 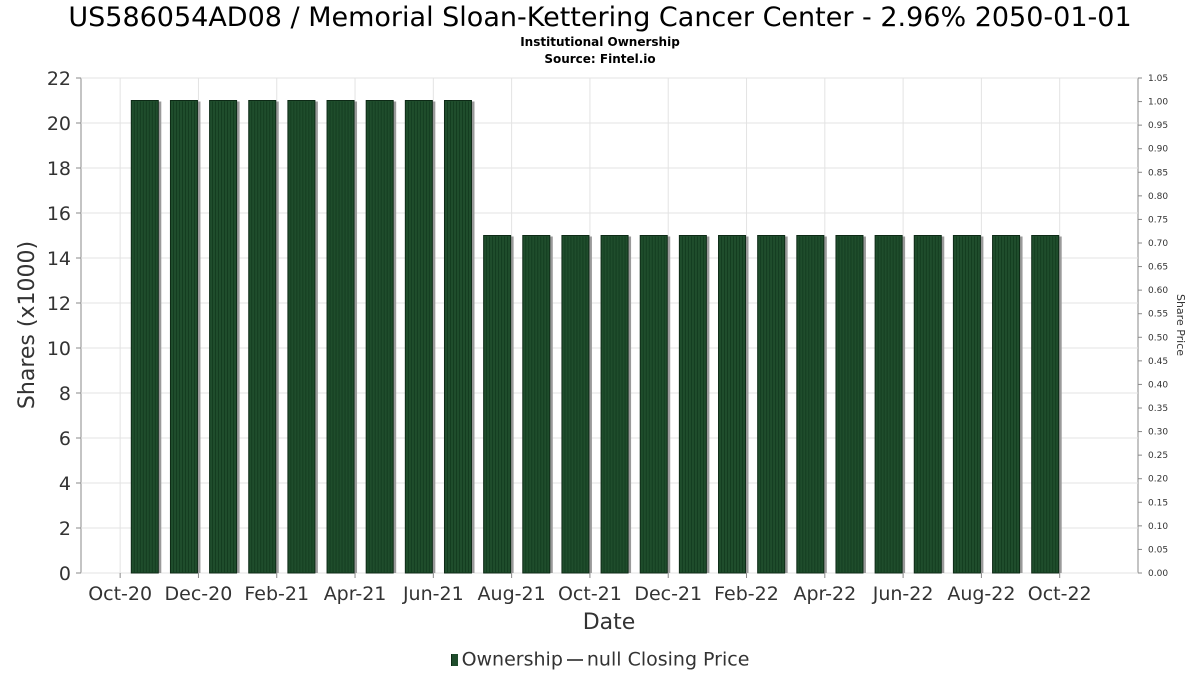 I want to click on y2-tick-label: 0.10, so click(x=1158, y=527).